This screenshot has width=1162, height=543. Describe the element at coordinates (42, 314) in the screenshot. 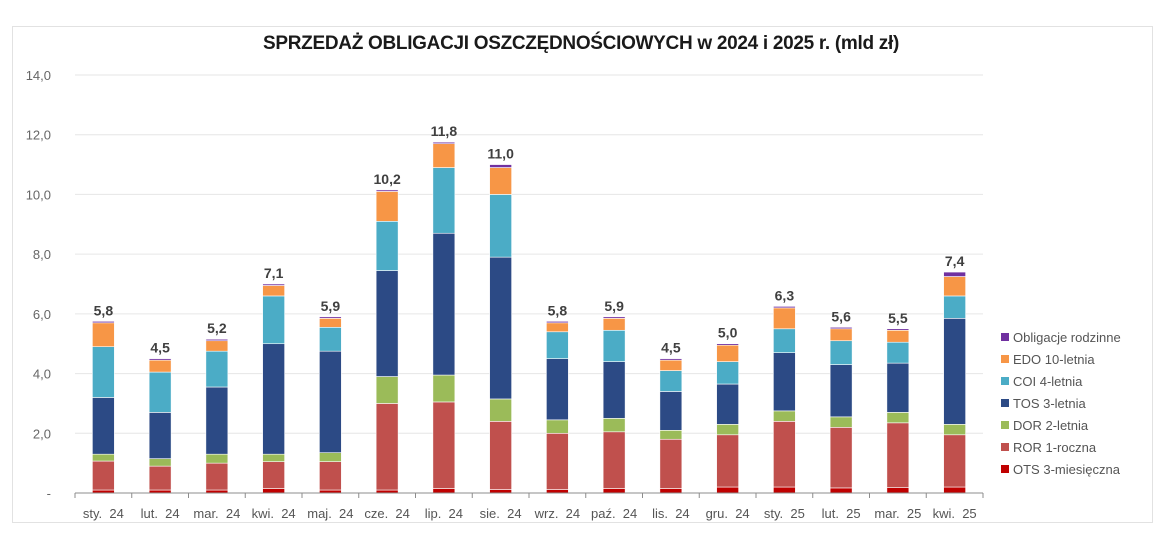

I see `y-tick-label: 6,0` at that location.